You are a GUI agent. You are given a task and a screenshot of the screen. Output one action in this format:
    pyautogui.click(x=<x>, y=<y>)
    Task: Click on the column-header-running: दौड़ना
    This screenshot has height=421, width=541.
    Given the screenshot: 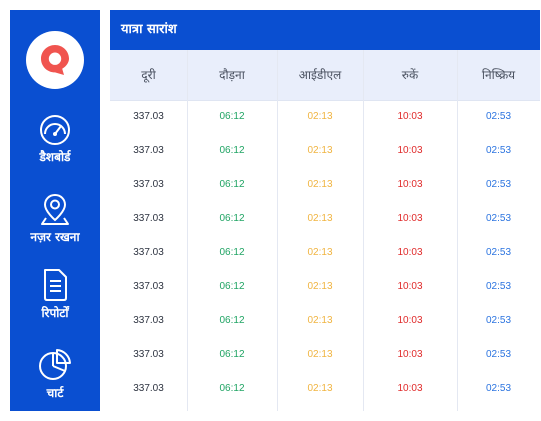 What is the action you would take?
    pyautogui.click(x=232, y=75)
    